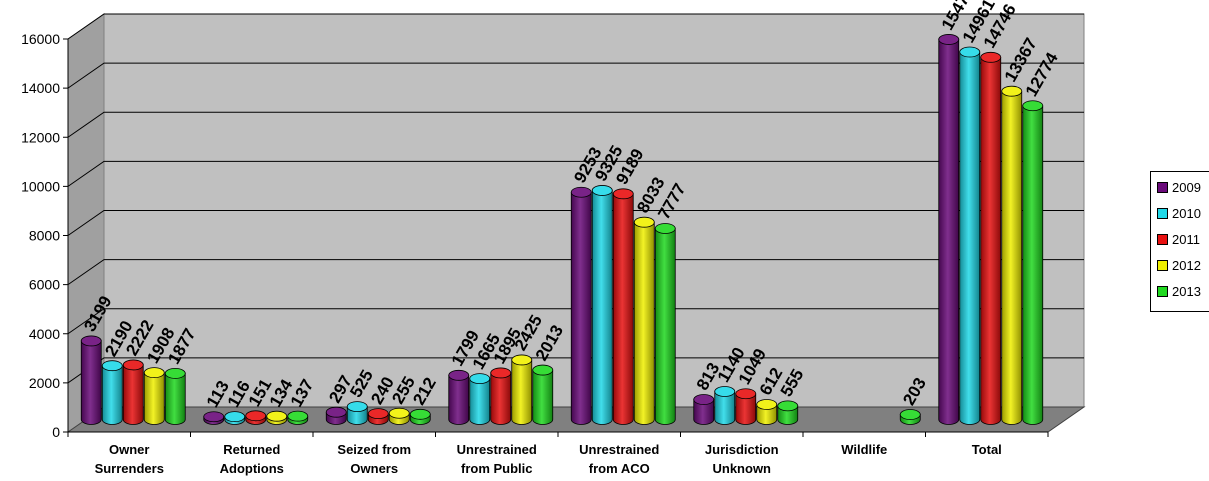  Describe the element at coordinates (742, 459) in the screenshot. I see `x-tick-label: Jurisdiction Unknown` at that location.